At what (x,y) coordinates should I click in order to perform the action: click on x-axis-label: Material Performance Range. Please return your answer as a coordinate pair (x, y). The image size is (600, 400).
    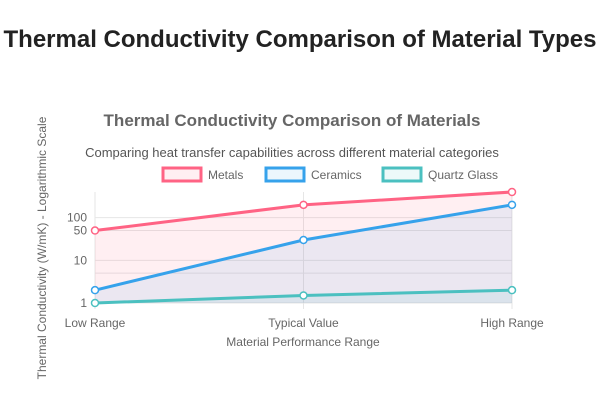
    Looking at the image, I should click on (303, 342).